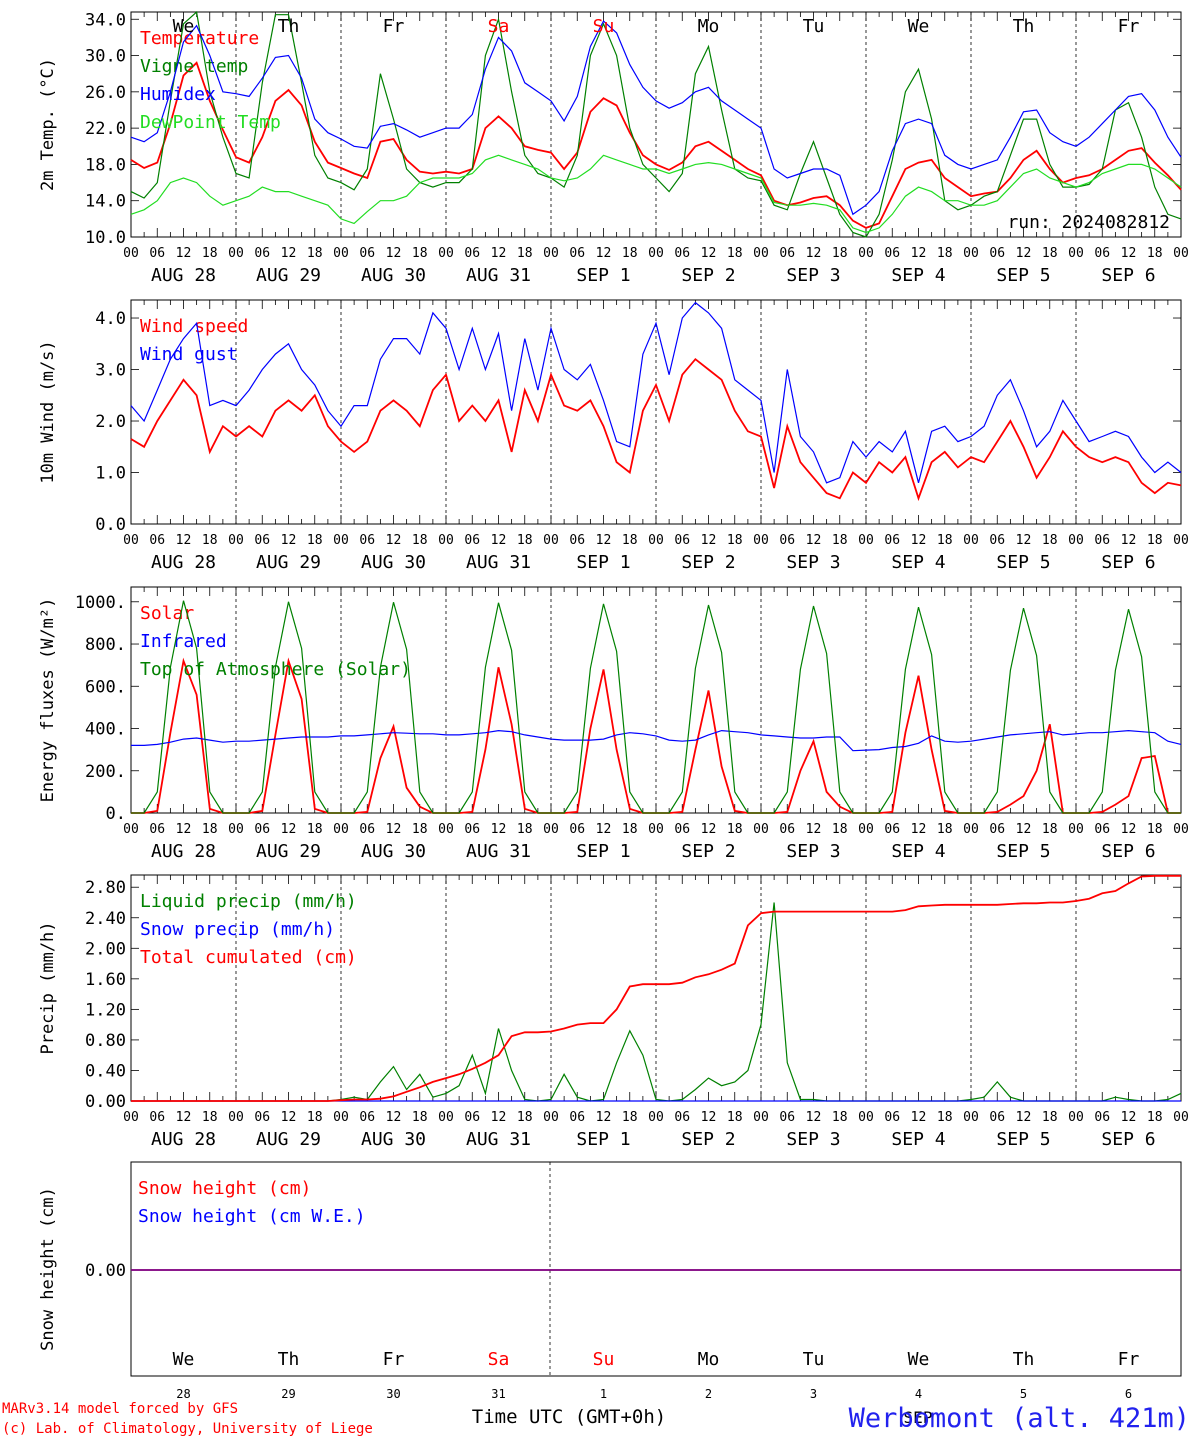 The width and height of the screenshot is (1194, 1440). Describe the element at coordinates (110, 422) in the screenshot. I see `y-tick-label: 2.0` at that location.